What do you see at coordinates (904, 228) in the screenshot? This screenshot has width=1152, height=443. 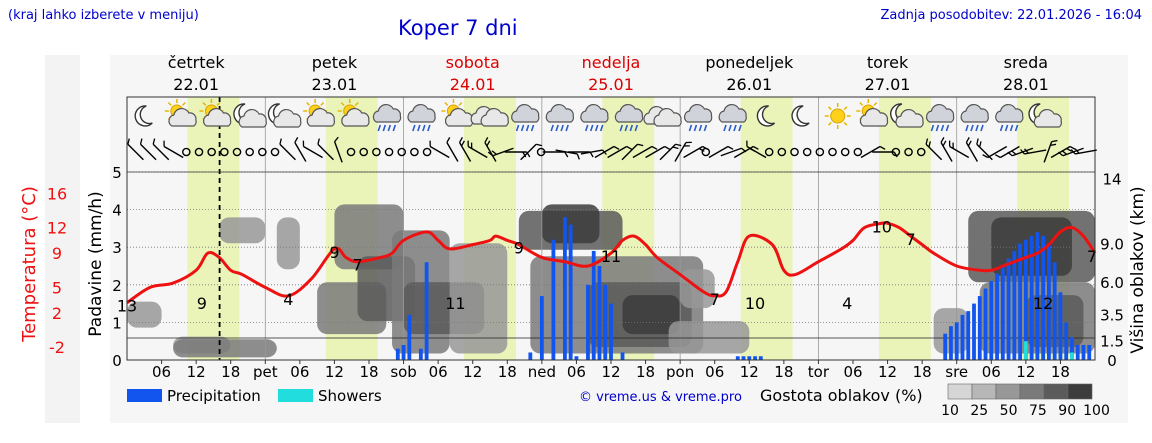 I see `day-band` at bounding box center [904, 228].